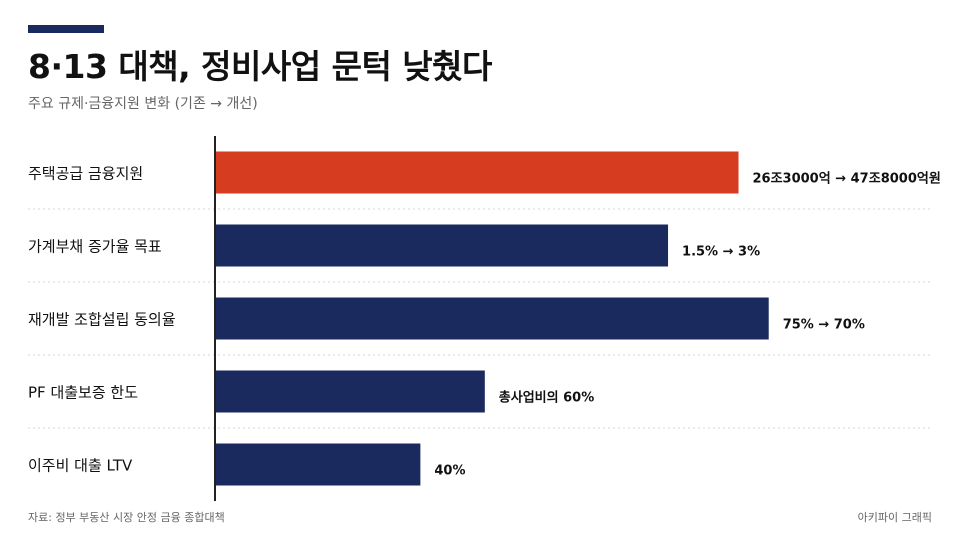  I want to click on credit-note: 아키파이 그래픽, so click(894, 517).